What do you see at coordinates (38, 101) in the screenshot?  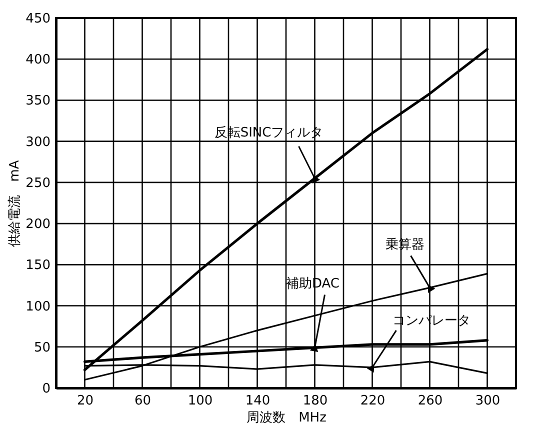 I see `y-tick-label: 350` at bounding box center [38, 101].